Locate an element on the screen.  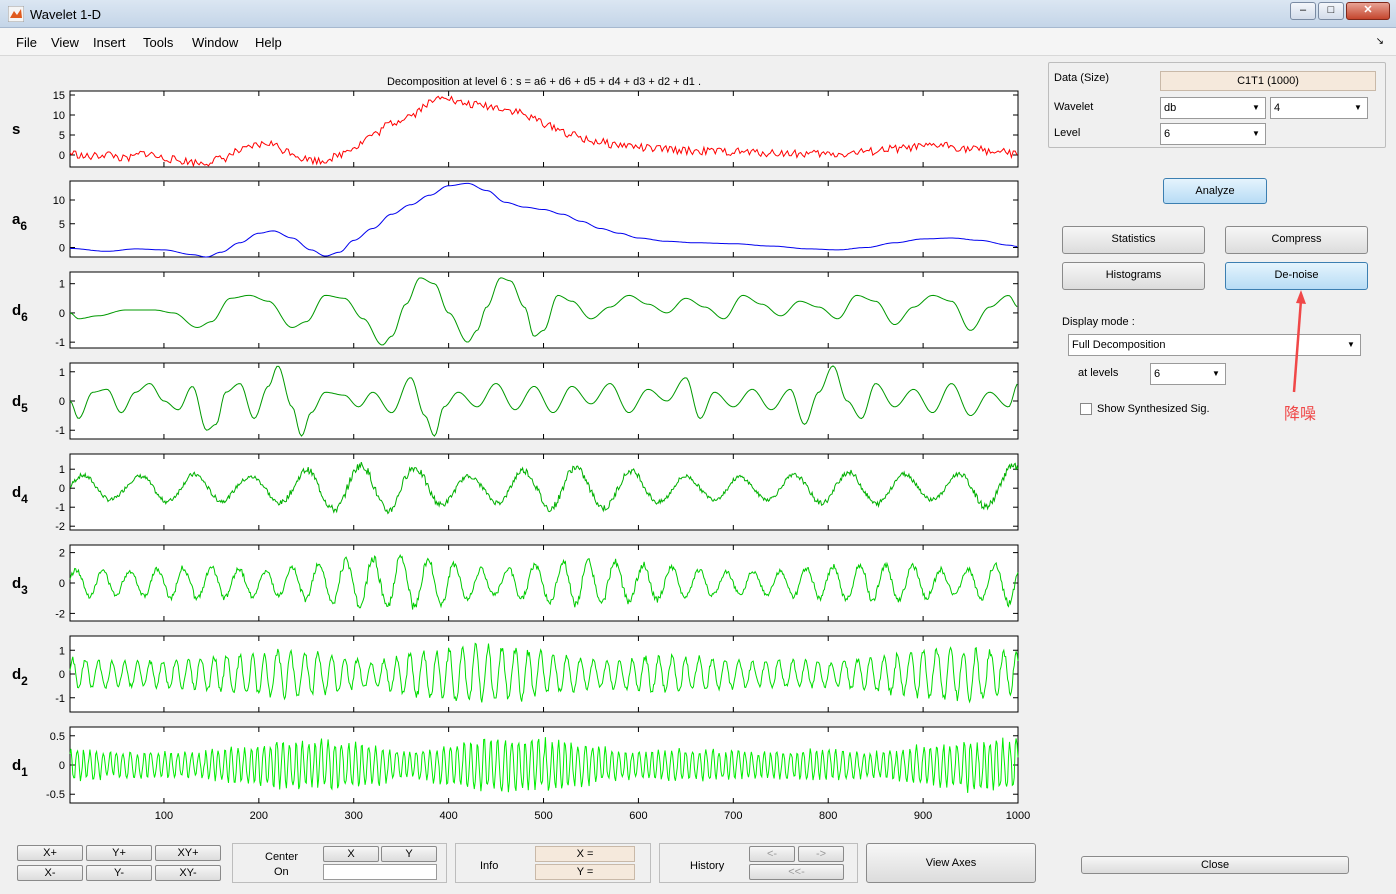
series-line-s is located at coordinates (543, 131).